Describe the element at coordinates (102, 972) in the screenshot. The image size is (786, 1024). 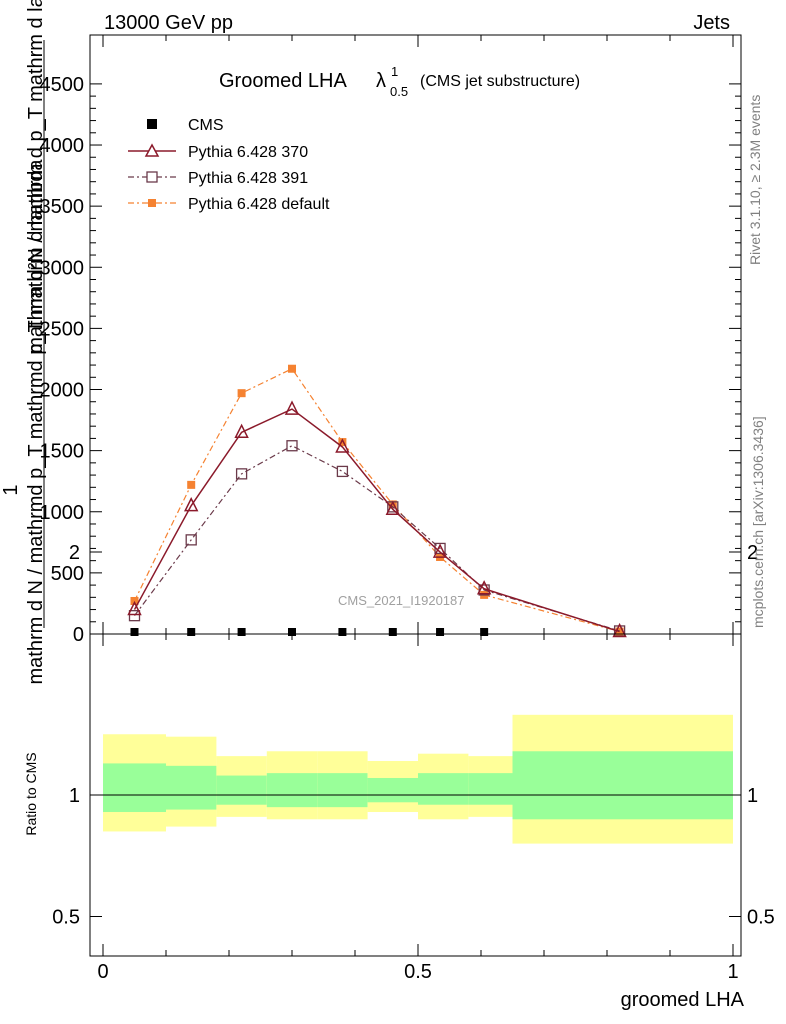
I see `x-tick-label: 0` at that location.